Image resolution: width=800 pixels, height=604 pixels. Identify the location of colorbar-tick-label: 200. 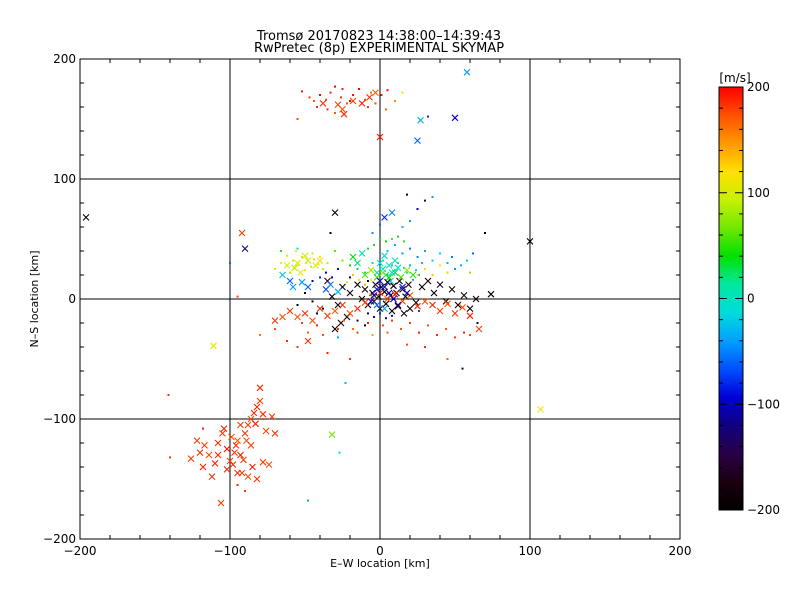
(758, 87).